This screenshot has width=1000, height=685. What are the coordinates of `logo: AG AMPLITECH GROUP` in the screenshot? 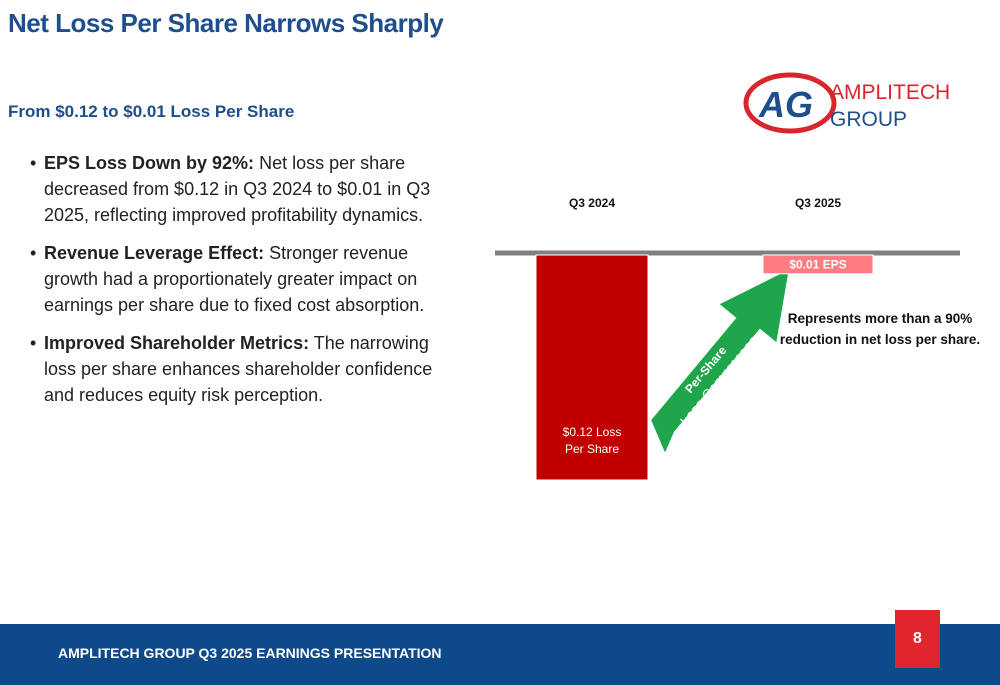 It's located at (846, 103).